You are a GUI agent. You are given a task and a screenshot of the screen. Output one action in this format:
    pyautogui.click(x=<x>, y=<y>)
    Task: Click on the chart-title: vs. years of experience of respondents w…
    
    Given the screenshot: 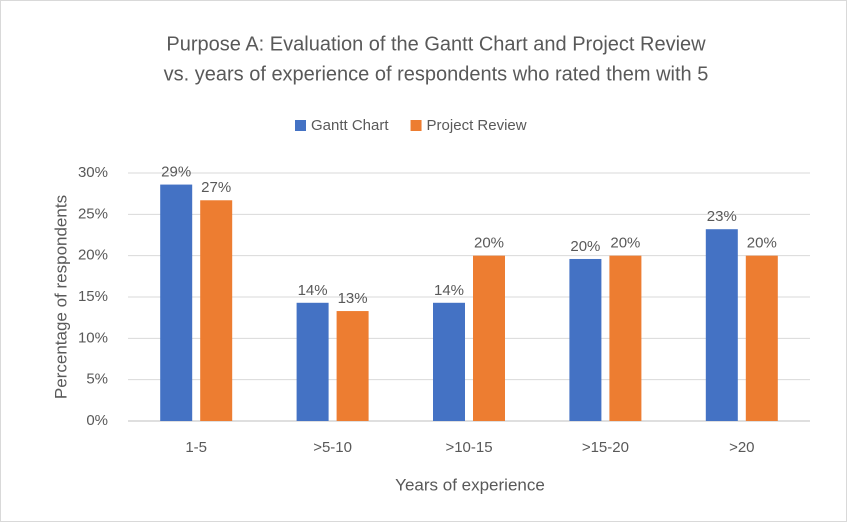 What is the action you would take?
    pyautogui.click(x=436, y=74)
    